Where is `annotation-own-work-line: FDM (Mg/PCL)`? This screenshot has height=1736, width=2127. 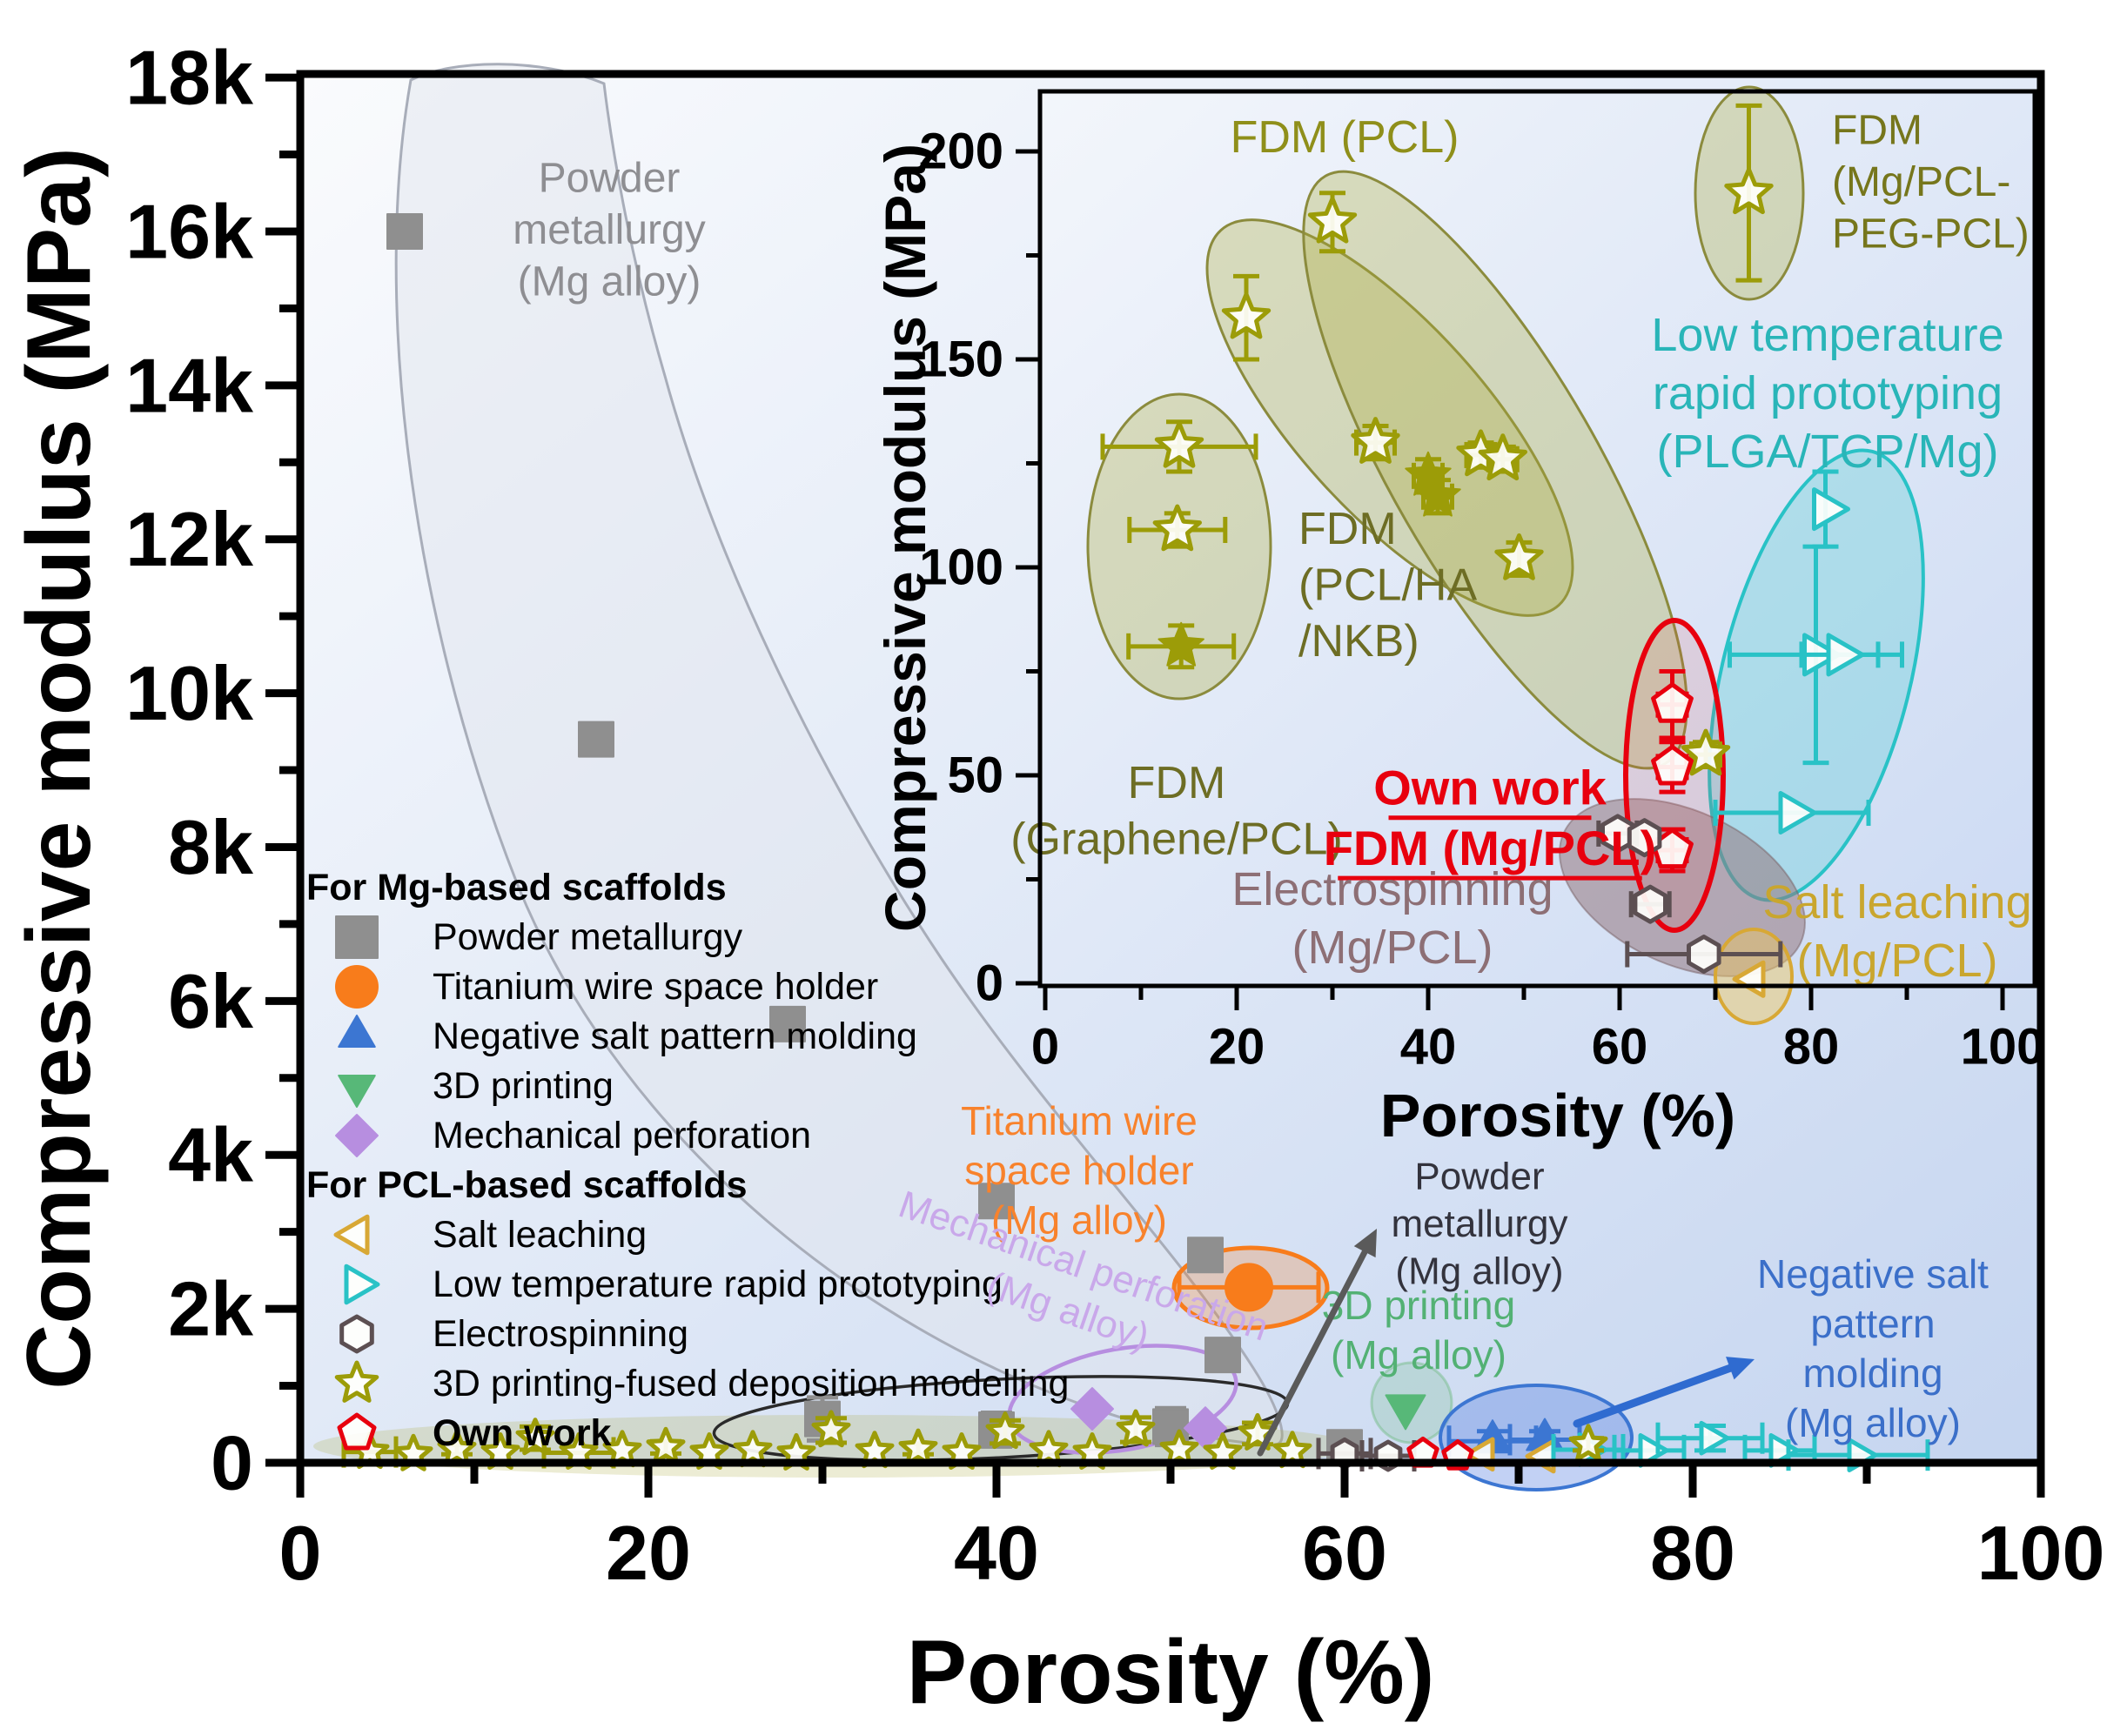
annotation-own-work-line: FDM (Mg/PCL) is located at coordinates (1490, 848).